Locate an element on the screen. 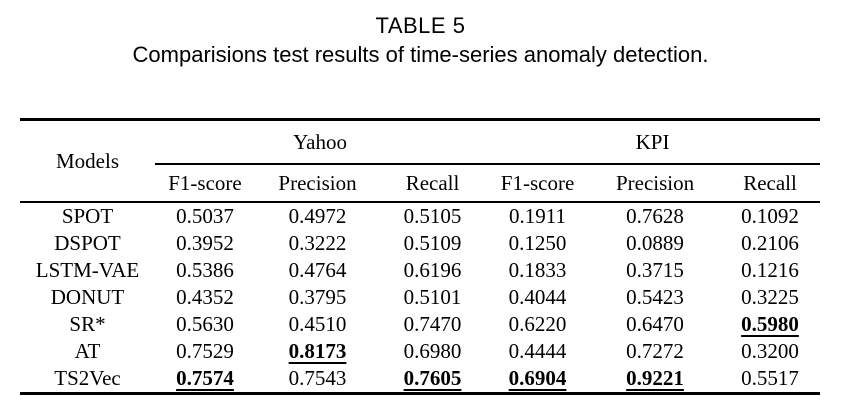  value-cell: 0.1911 is located at coordinates (538, 216).